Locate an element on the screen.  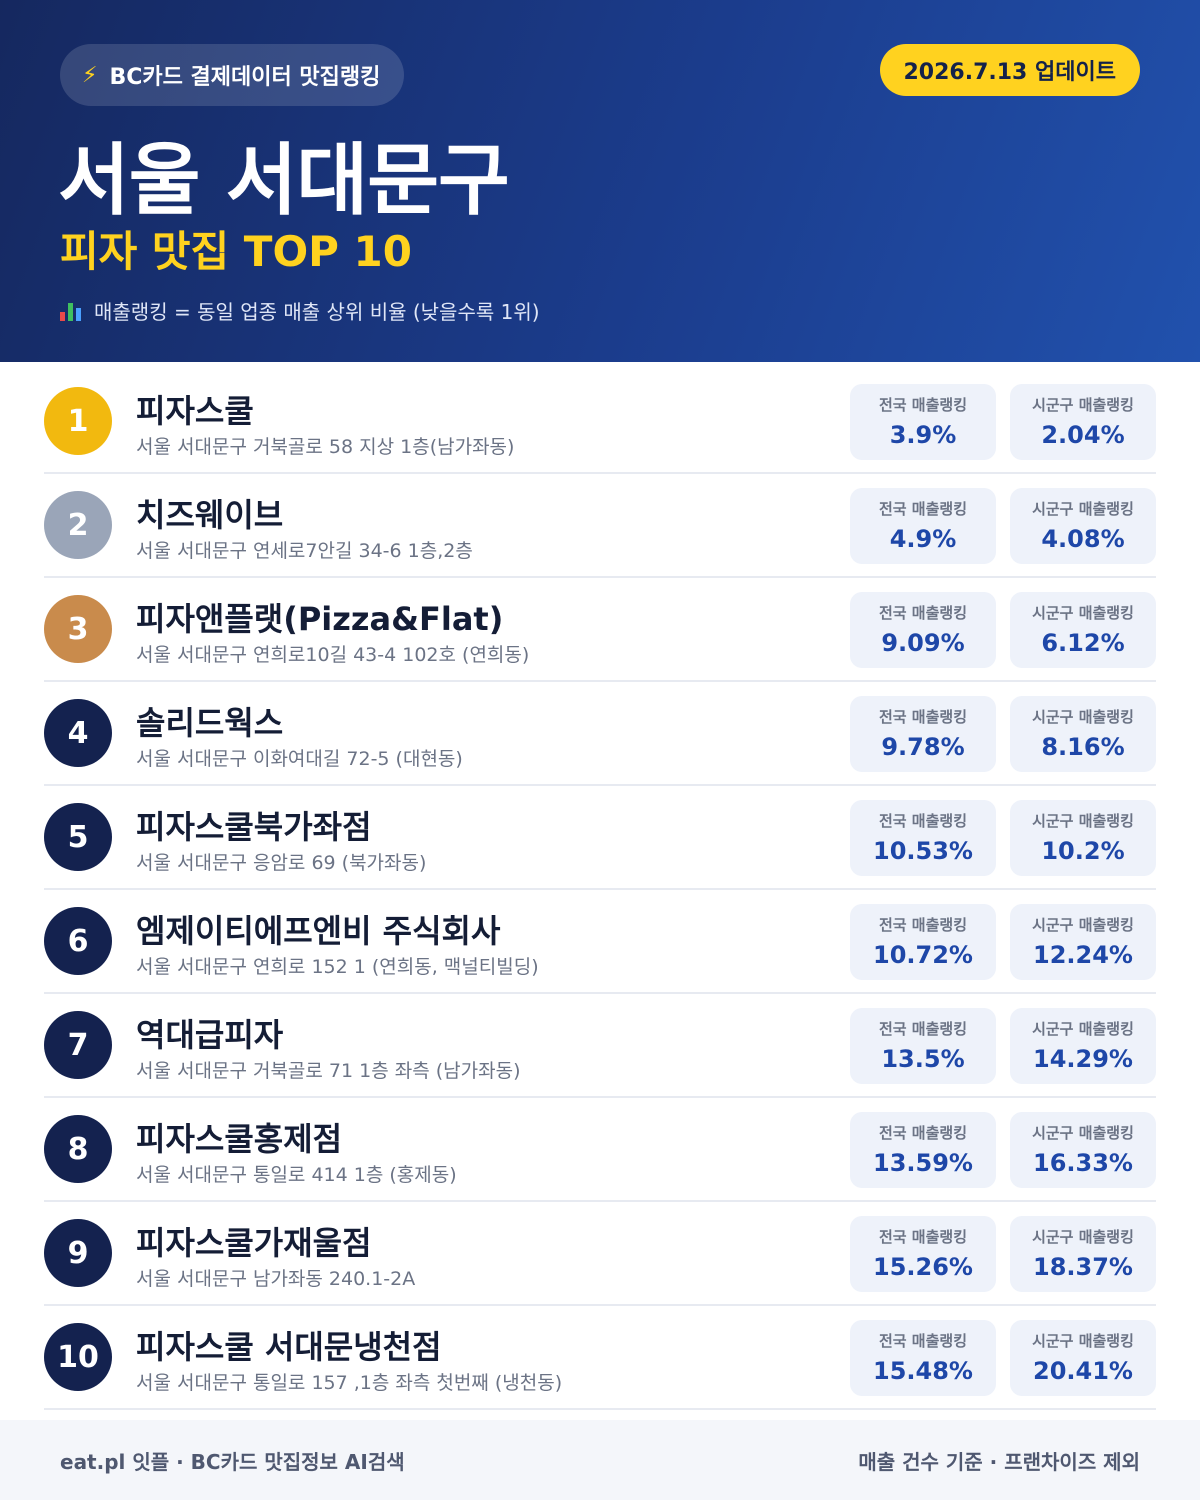
stat-value: 4.08% is located at coordinates (1083, 539).